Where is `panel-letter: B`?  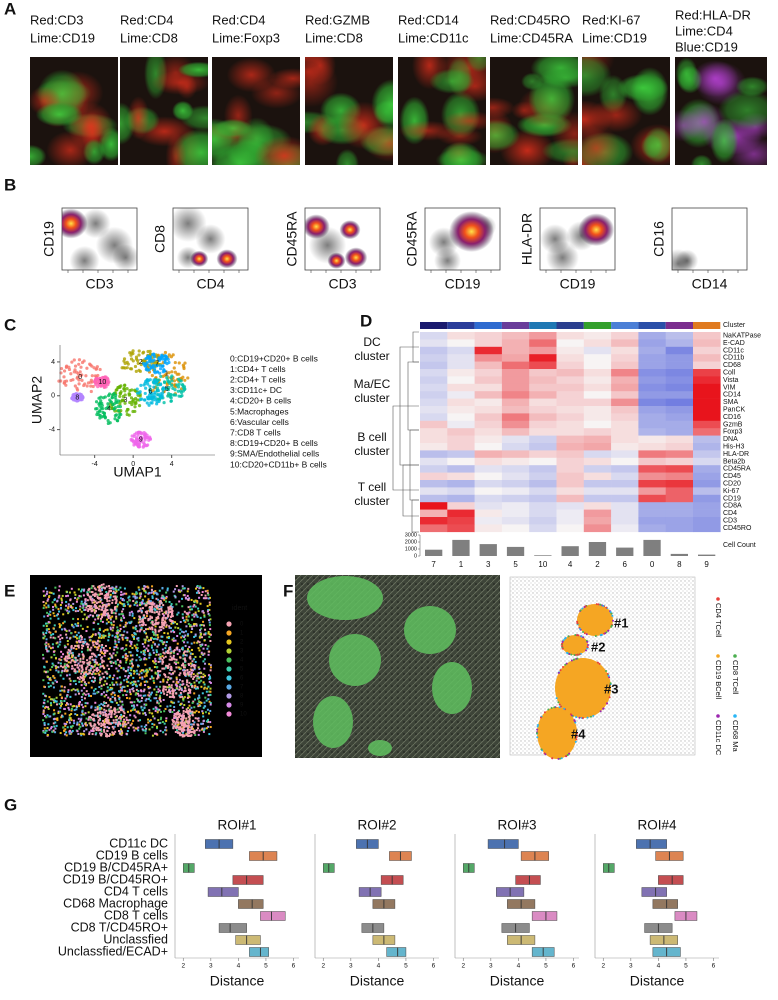
panel-letter: B is located at coordinates (10, 184).